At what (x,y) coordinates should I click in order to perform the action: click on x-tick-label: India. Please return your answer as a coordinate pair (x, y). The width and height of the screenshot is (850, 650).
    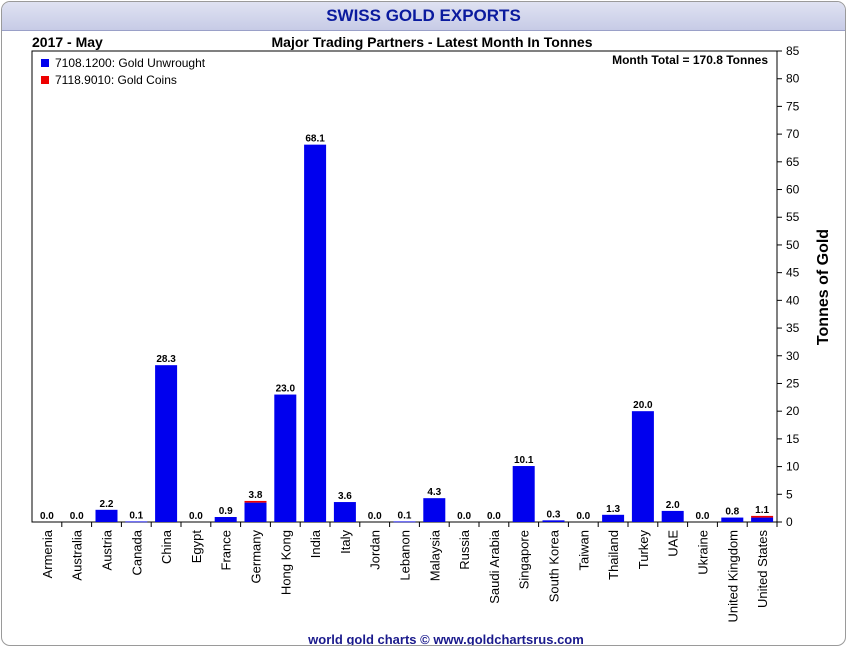
    Looking at the image, I should click on (315, 543).